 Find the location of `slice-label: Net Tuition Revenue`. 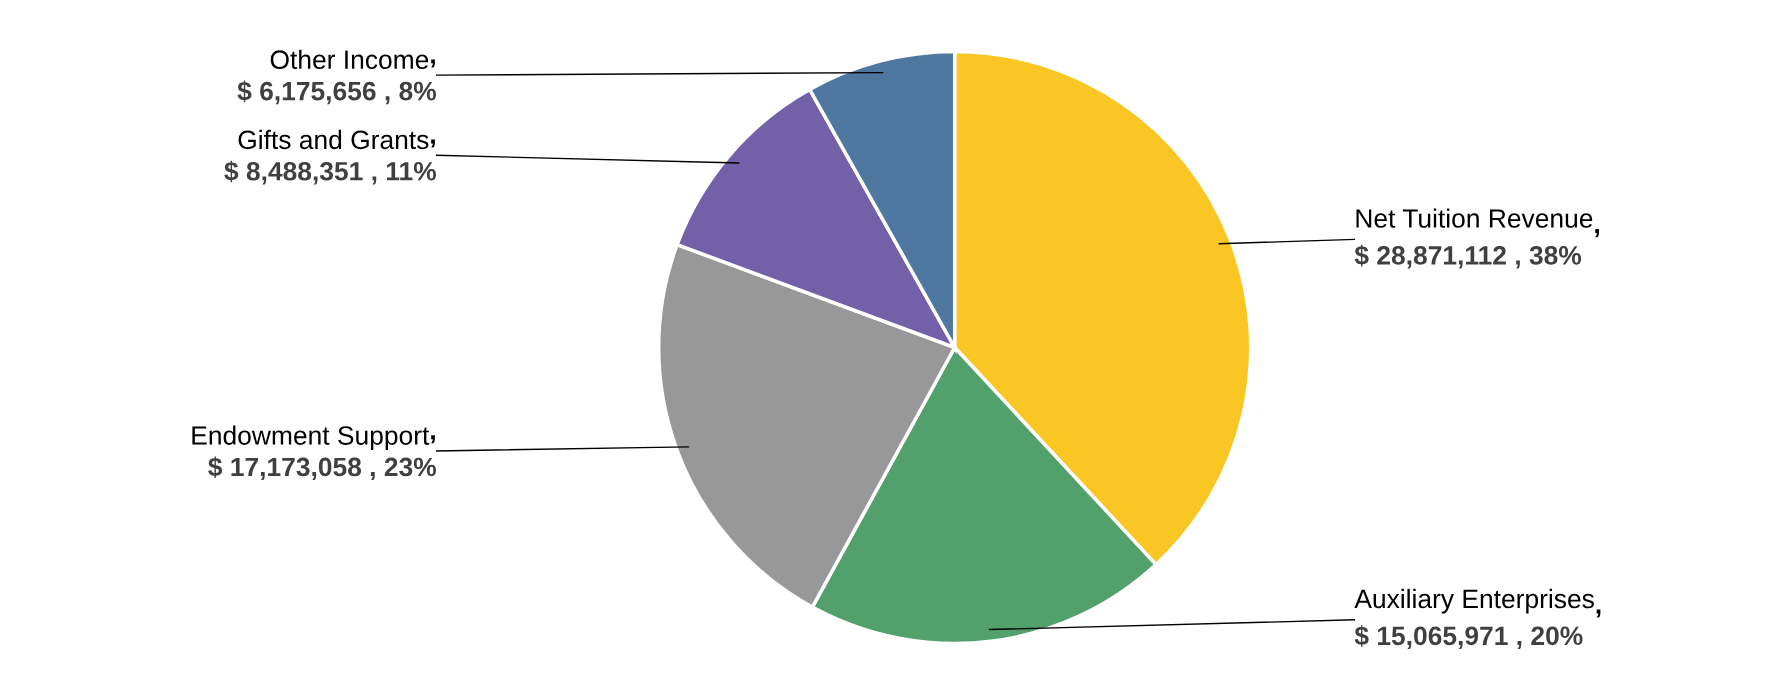

slice-label: Net Tuition Revenue is located at coordinates (1474, 218).